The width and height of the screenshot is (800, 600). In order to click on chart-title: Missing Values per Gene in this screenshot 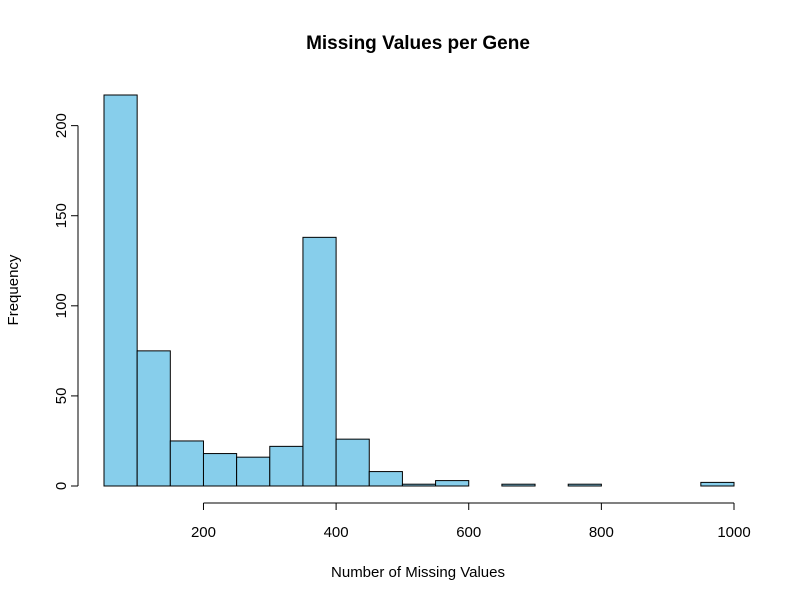, I will do `click(418, 43)`.